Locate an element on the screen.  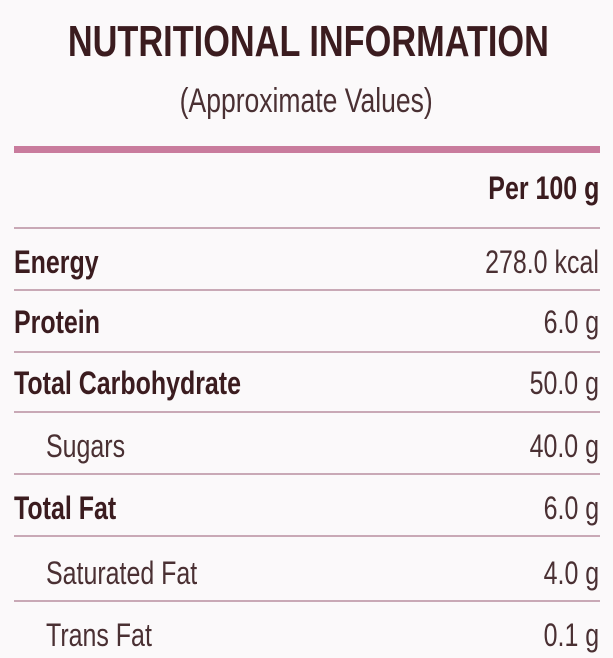
title: NUTRITIONAL INFORMATION is located at coordinates (306, 42).